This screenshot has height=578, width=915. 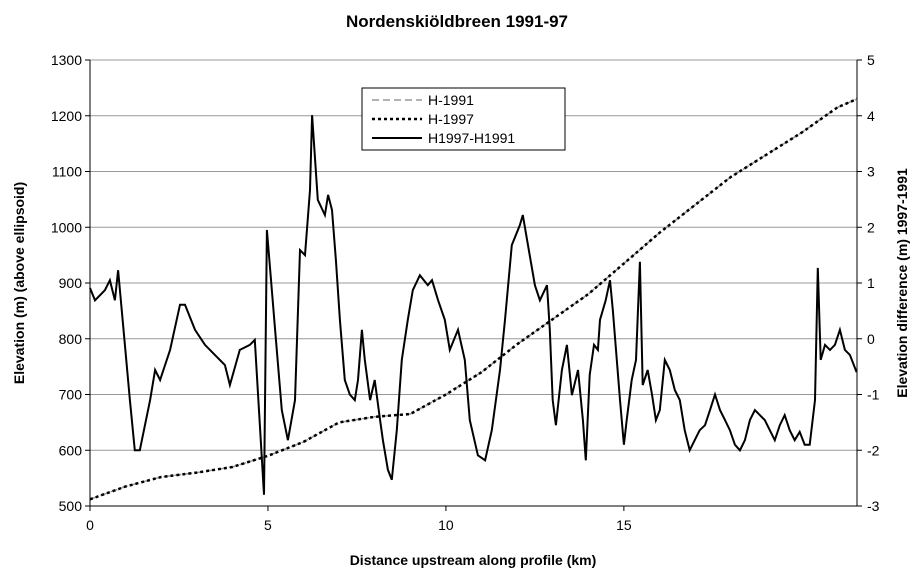 What do you see at coordinates (71, 395) in the screenshot?
I see `y-tick-label: 700` at bounding box center [71, 395].